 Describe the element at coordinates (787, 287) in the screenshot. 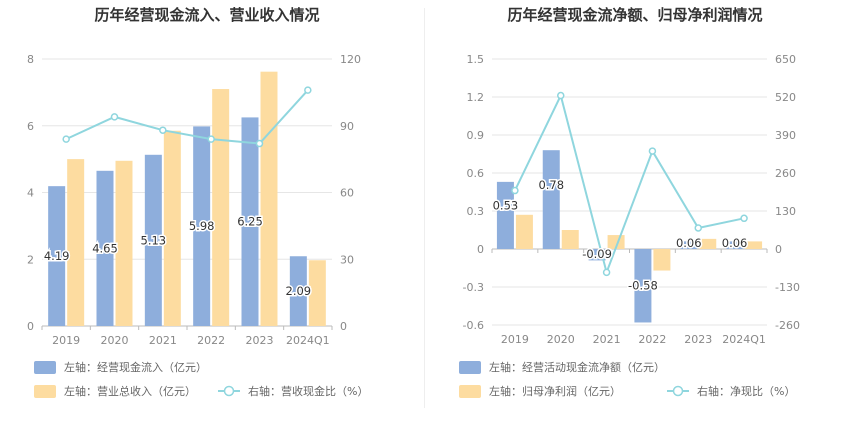

I see `right-axis-tick: -130` at that location.